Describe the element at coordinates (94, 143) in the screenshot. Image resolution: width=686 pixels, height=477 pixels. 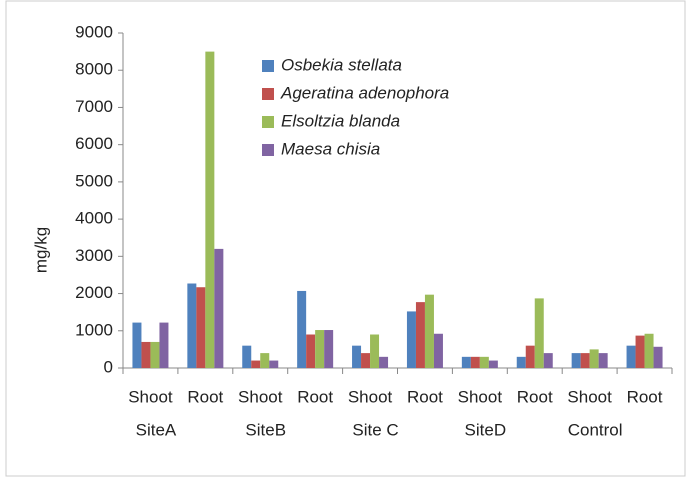
I see `y-tick-label: 6000` at that location.